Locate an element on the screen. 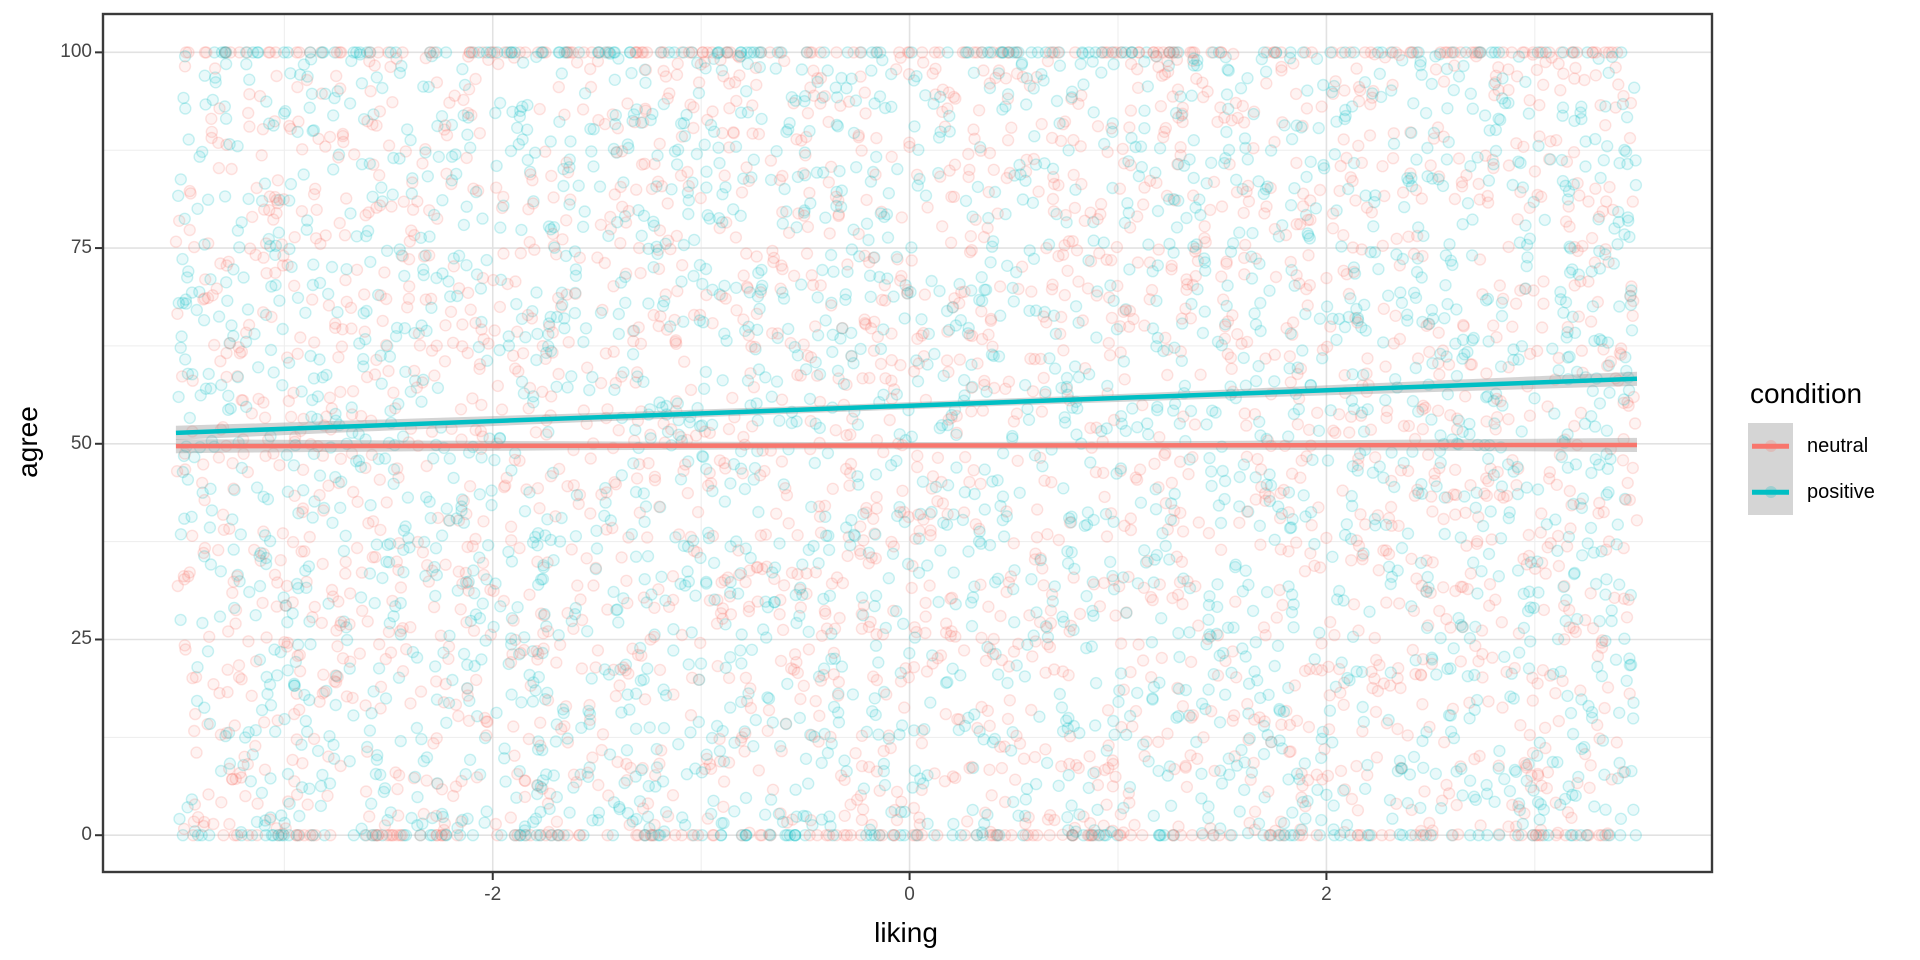  legend-item-neutral: neutral is located at coordinates (1811, 446).